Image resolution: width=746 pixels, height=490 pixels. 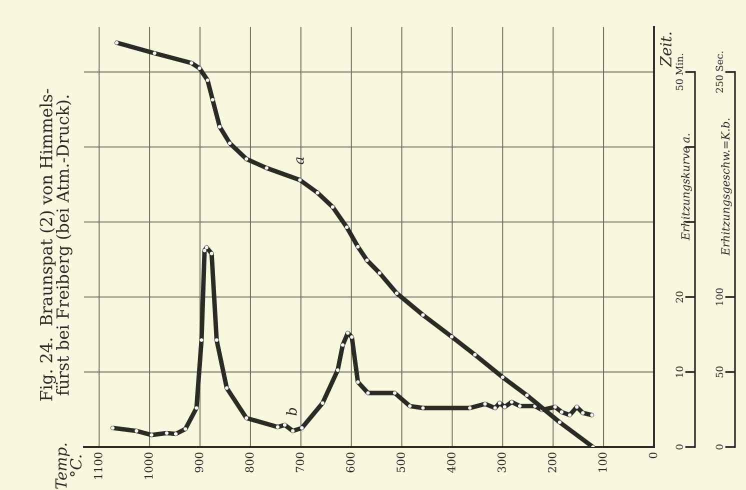 I want to click on x-tick-label: 1100, so click(x=98, y=465).